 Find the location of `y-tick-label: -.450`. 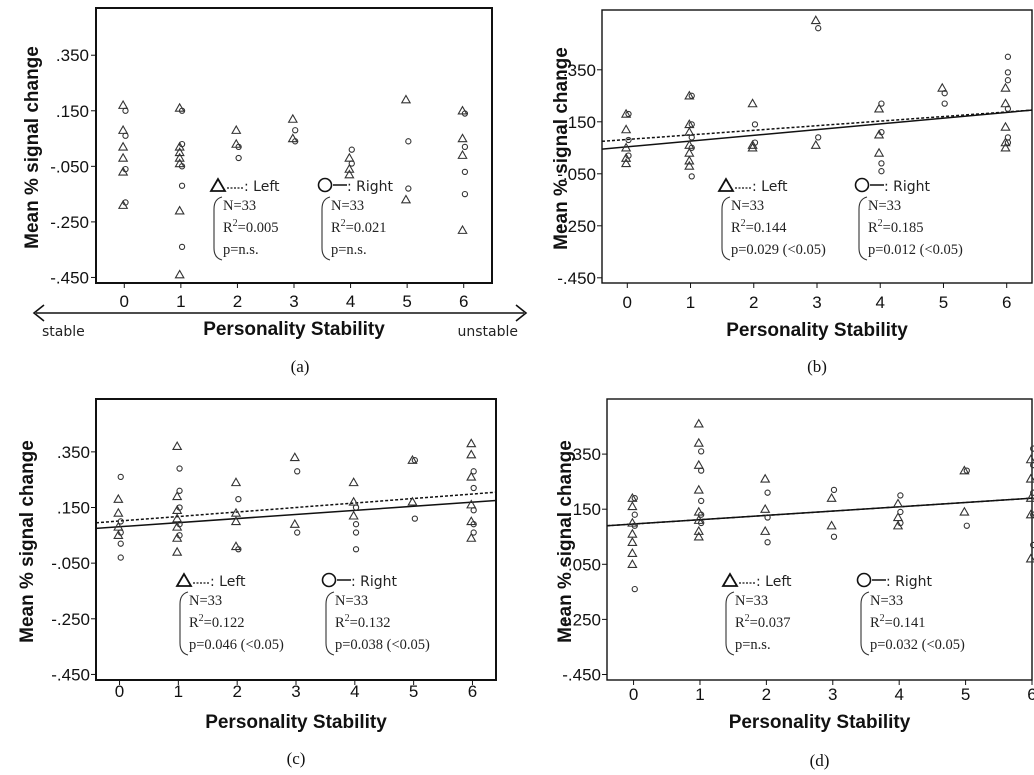

y-tick-label: -.450 is located at coordinates (576, 278).